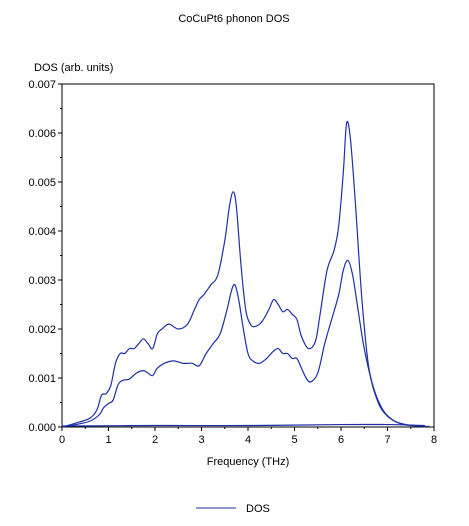 This screenshot has width=469, height=526. What do you see at coordinates (42, 183) in the screenshot?
I see `y-tick-label: 0.005` at bounding box center [42, 183].